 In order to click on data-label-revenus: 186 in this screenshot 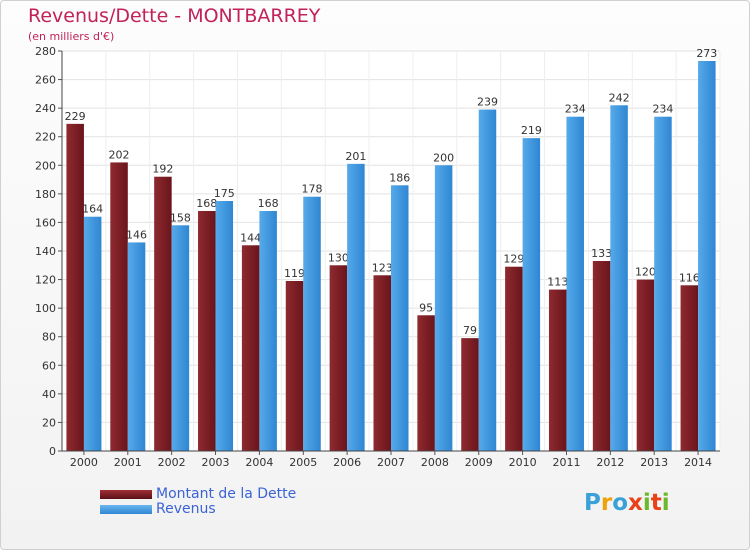, I will do `click(399, 177)`.